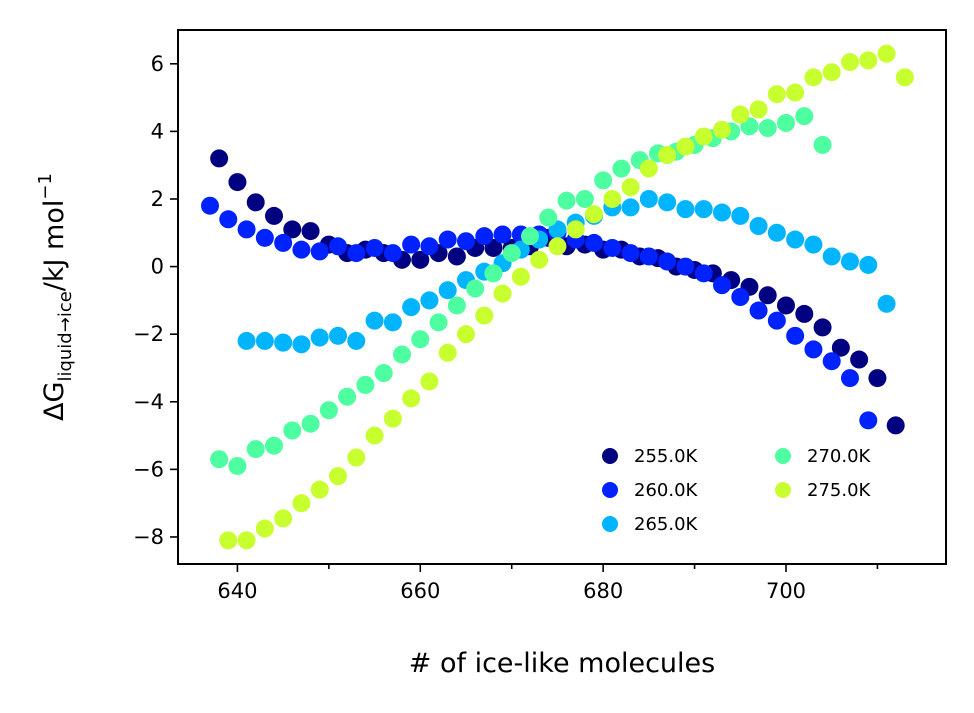 Image resolution: width=974 pixels, height=713 pixels. I want to click on legend-marker-2650K, so click(610, 524).